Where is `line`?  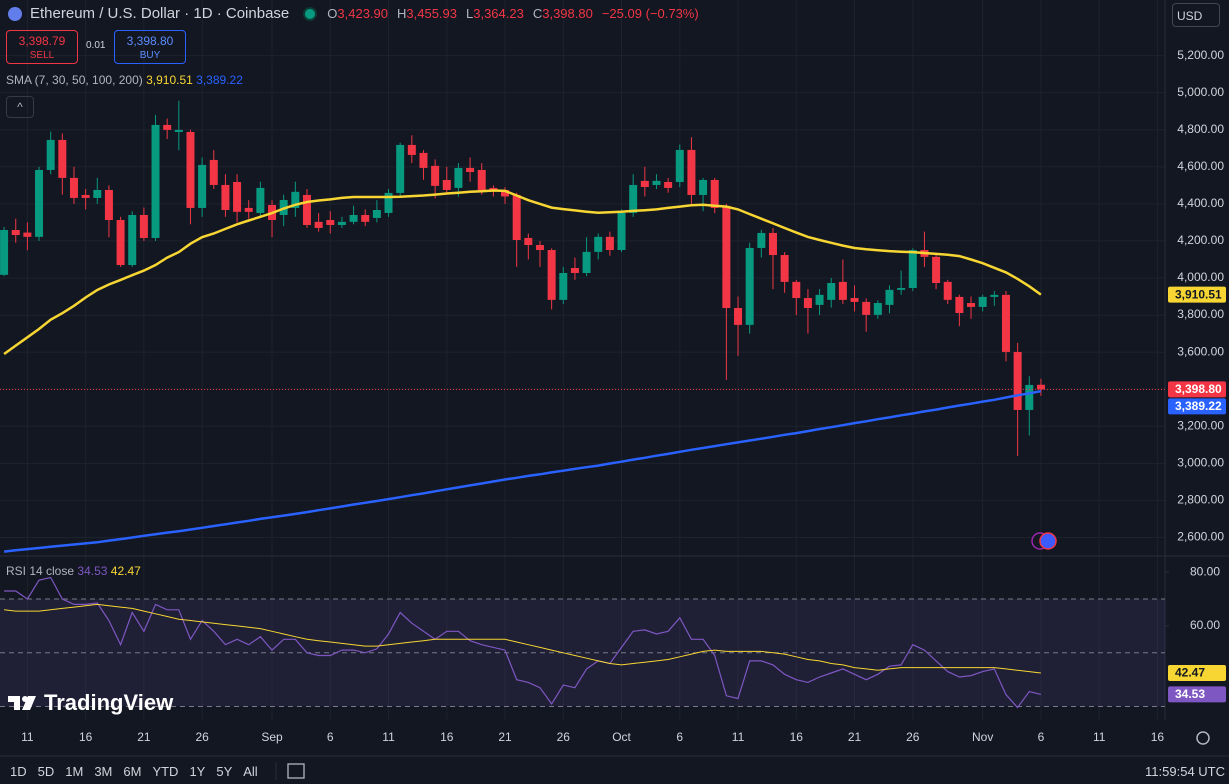 line is located at coordinates (523, 642).